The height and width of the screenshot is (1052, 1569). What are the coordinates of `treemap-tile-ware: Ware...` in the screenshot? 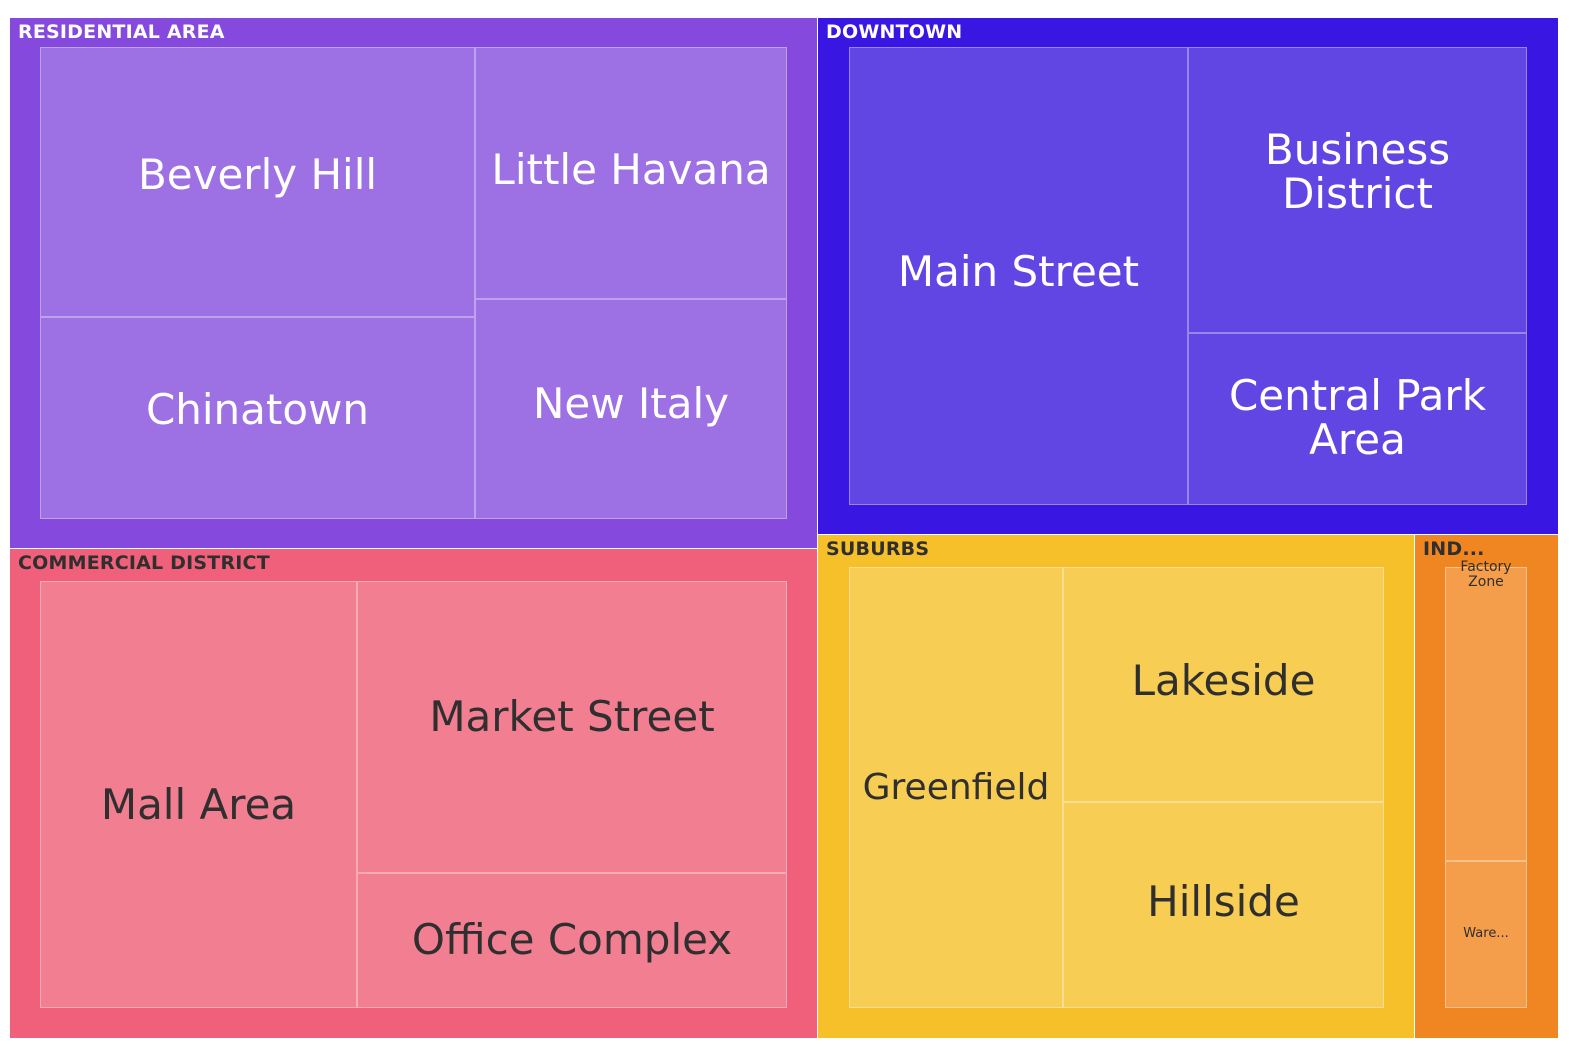 It's located at (1486, 934).